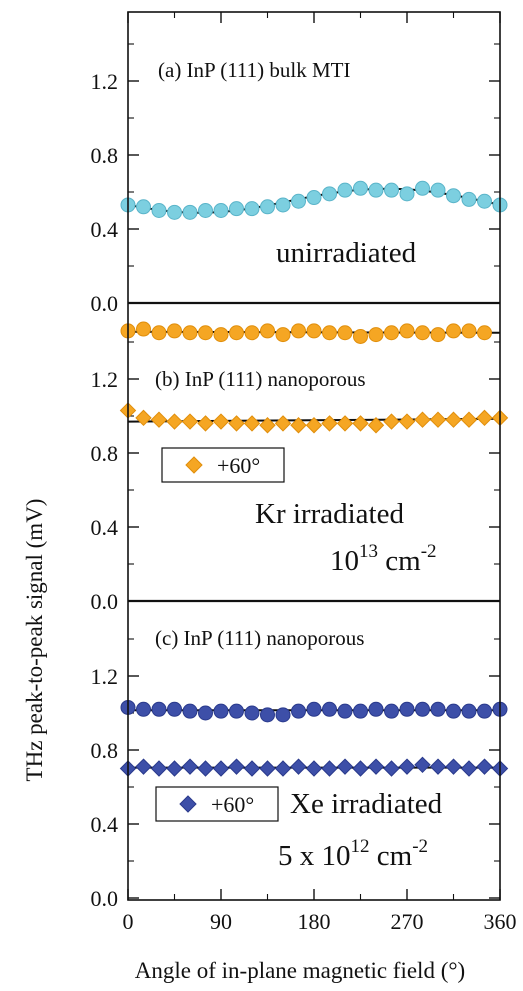  What do you see at coordinates (329, 514) in the screenshot?
I see `panel-b-annotation-line1: Kr irradiated` at bounding box center [329, 514].